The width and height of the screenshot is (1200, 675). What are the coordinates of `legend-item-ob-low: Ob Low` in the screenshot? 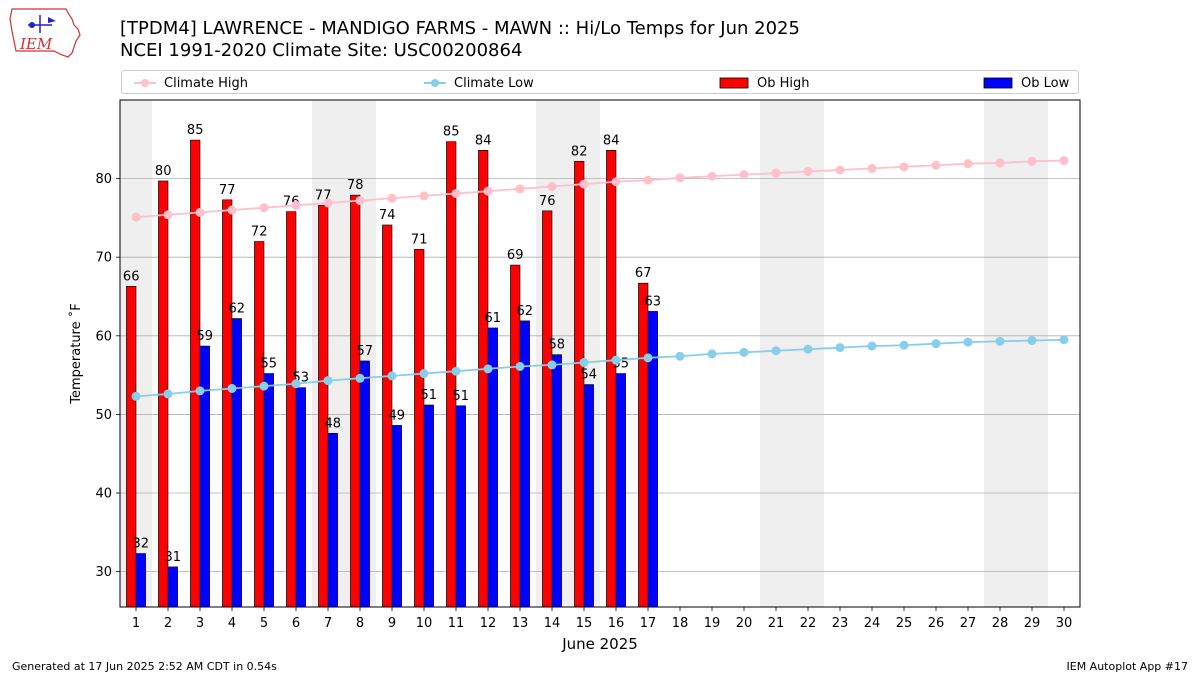 It's located at (1026, 83).